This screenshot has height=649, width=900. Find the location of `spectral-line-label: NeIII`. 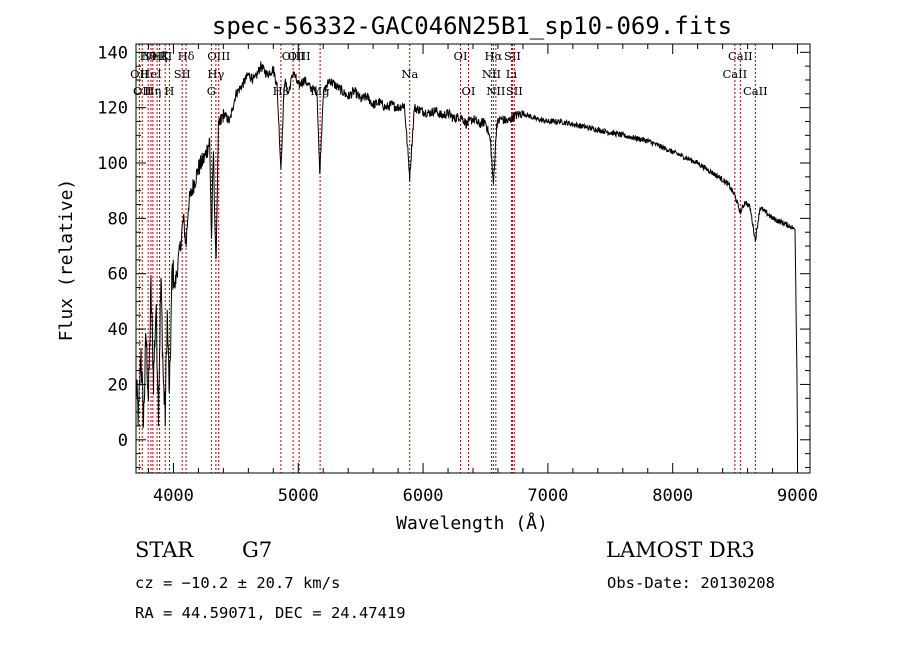

spectral-line-label: NeIII is located at coordinates (157, 56).